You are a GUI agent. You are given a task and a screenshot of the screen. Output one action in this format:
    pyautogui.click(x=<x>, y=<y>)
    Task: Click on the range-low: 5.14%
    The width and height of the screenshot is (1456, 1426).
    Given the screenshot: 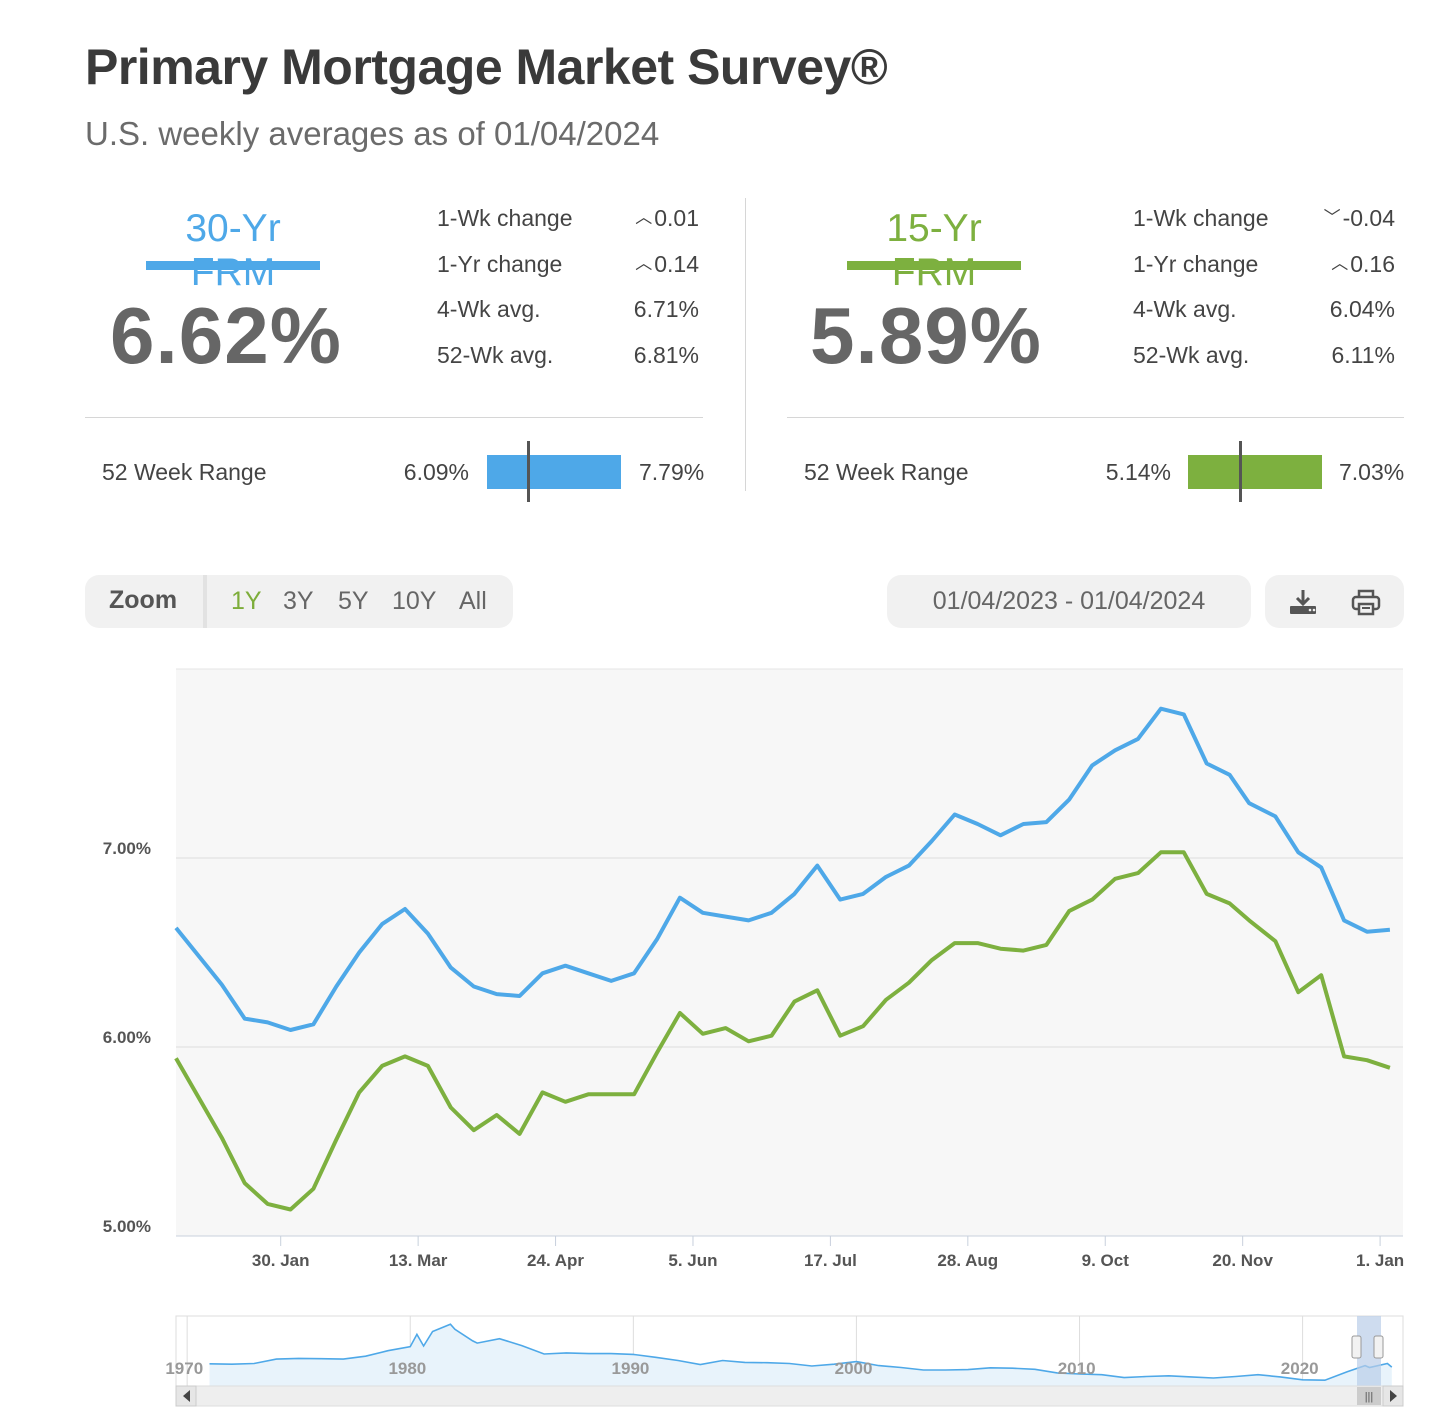 What is the action you would take?
    pyautogui.click(x=1138, y=472)
    